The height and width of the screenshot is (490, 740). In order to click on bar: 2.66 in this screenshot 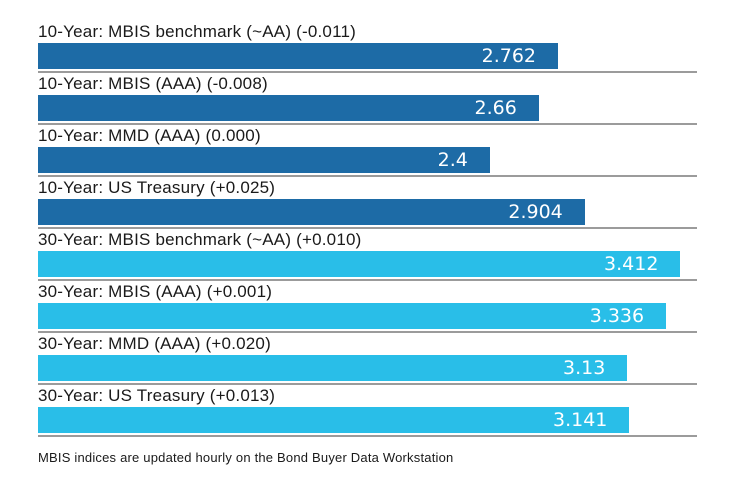, I will do `click(288, 108)`.